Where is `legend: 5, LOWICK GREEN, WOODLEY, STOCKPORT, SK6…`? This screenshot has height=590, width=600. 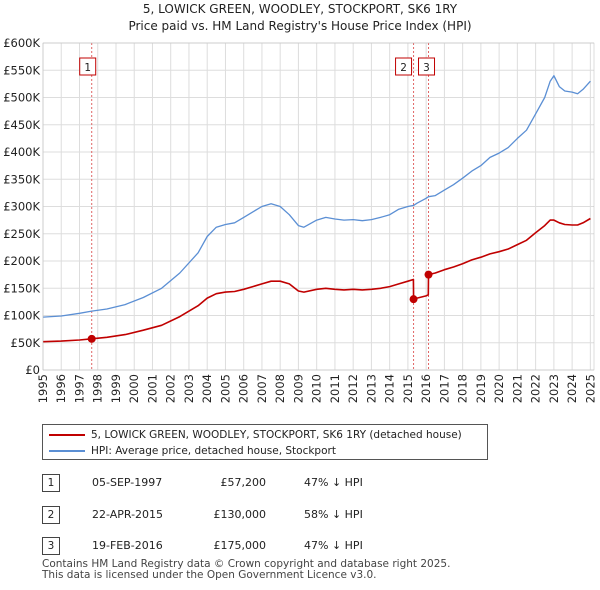 legend: 5, LOWICK GREEN, WOODLEY, STOCKPORT, SK6… is located at coordinates (265, 442).